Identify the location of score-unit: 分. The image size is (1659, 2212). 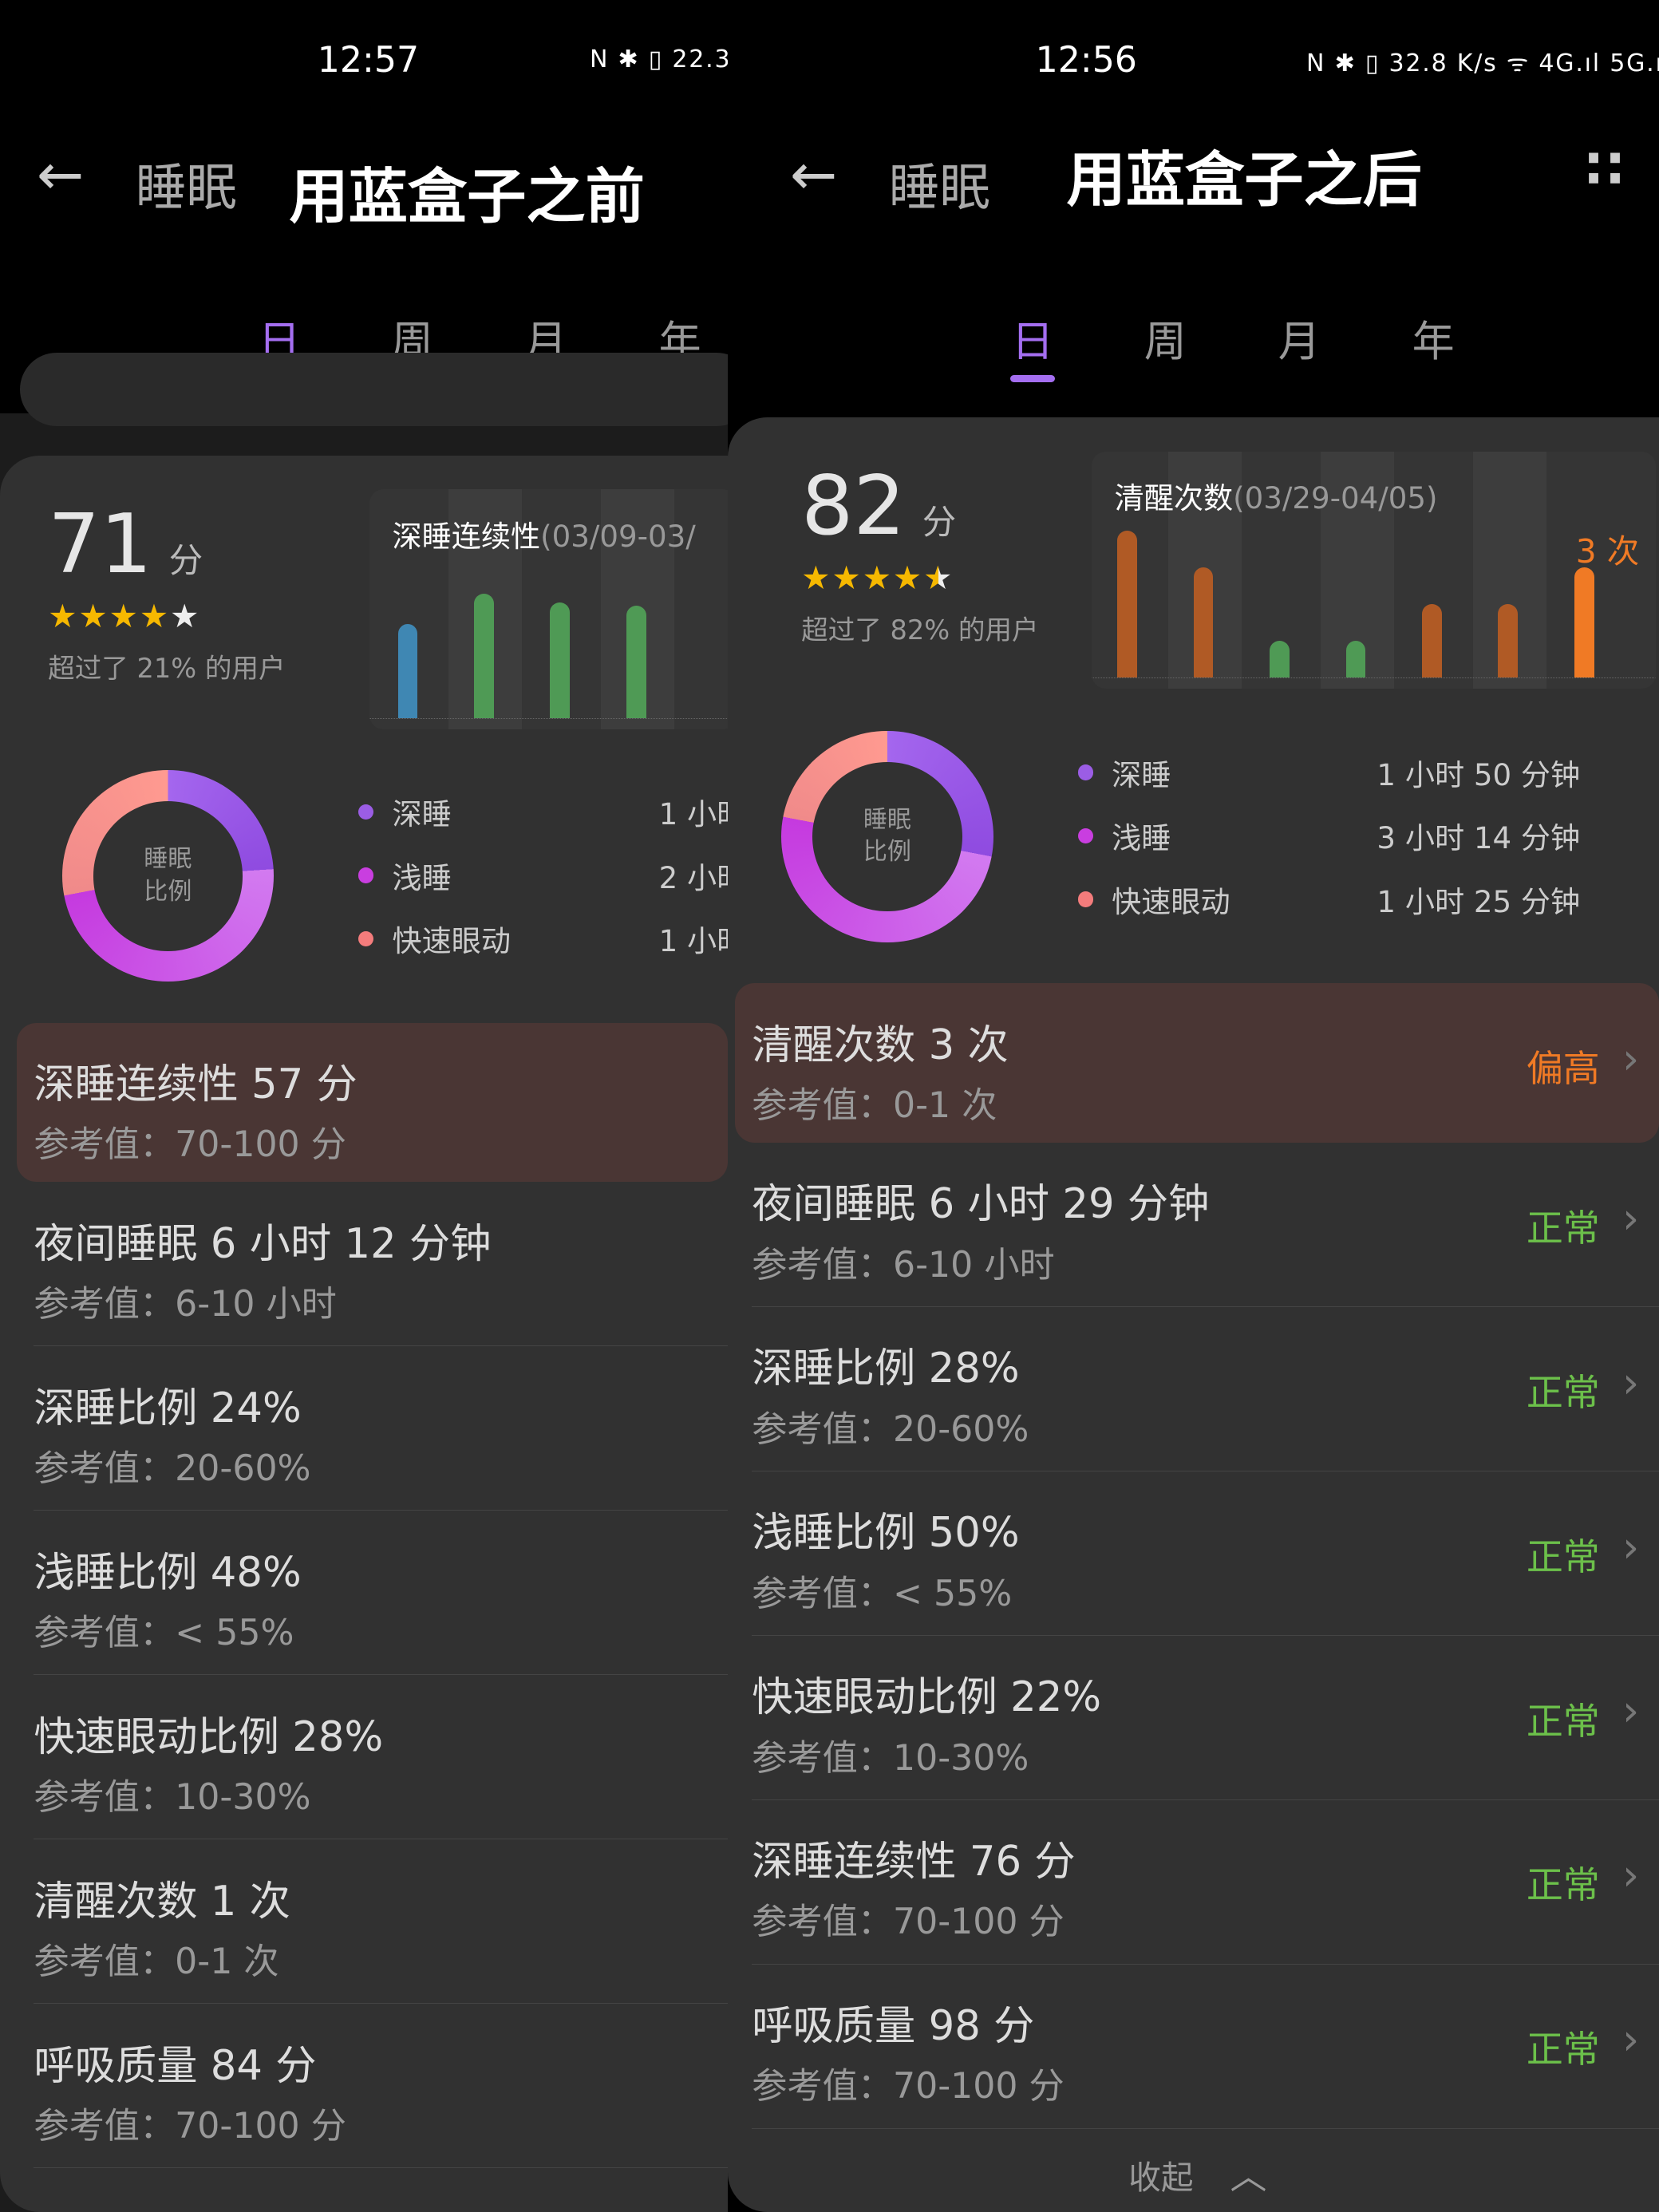
(186, 561).